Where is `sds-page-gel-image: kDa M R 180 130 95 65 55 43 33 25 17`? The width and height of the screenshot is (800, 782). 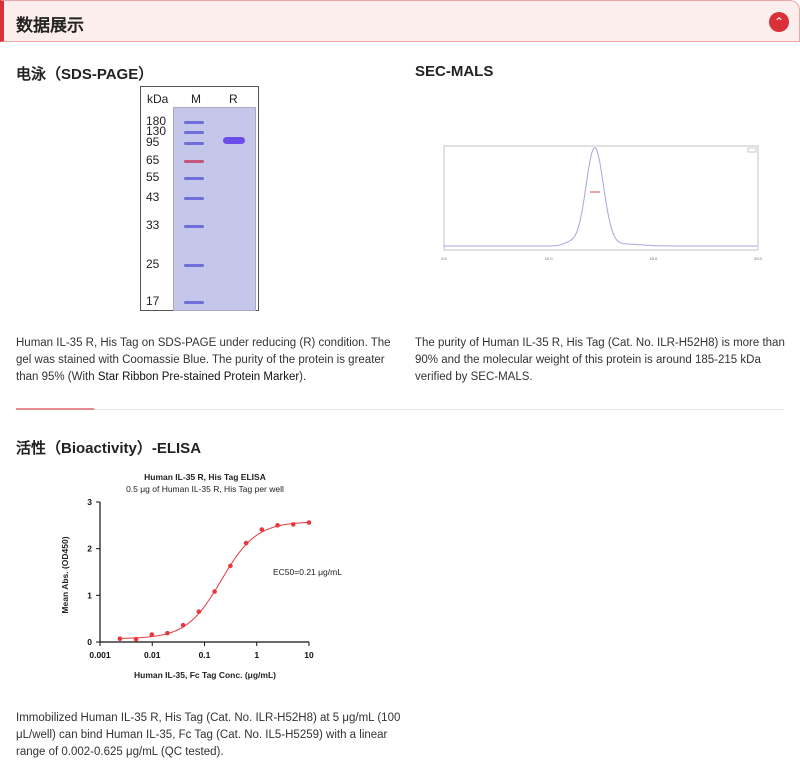
sds-page-gel-image: kDa M R 180 130 95 65 55 43 33 25 17 is located at coordinates (199, 198).